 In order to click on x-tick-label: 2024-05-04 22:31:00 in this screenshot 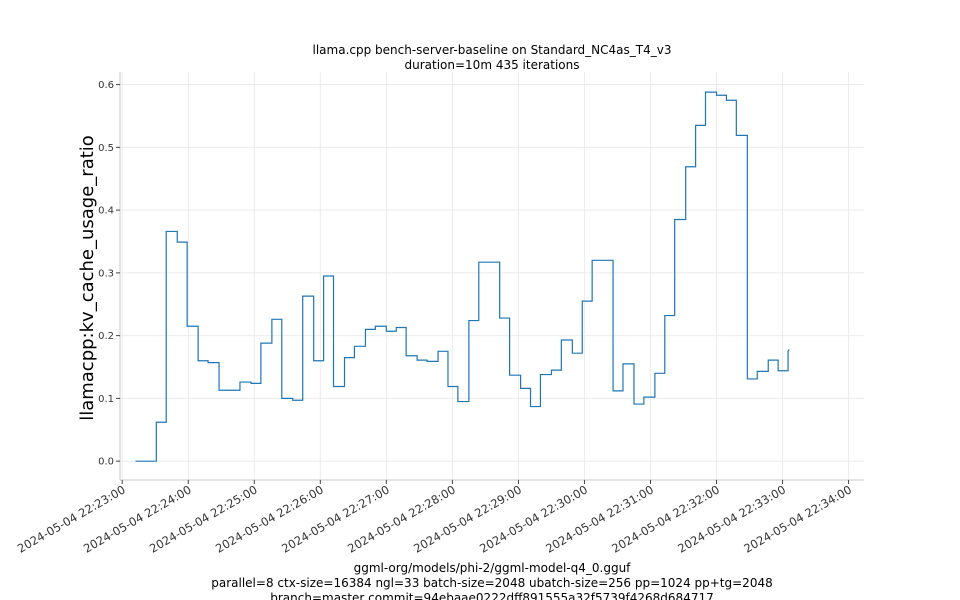, I will do `click(599, 518)`.